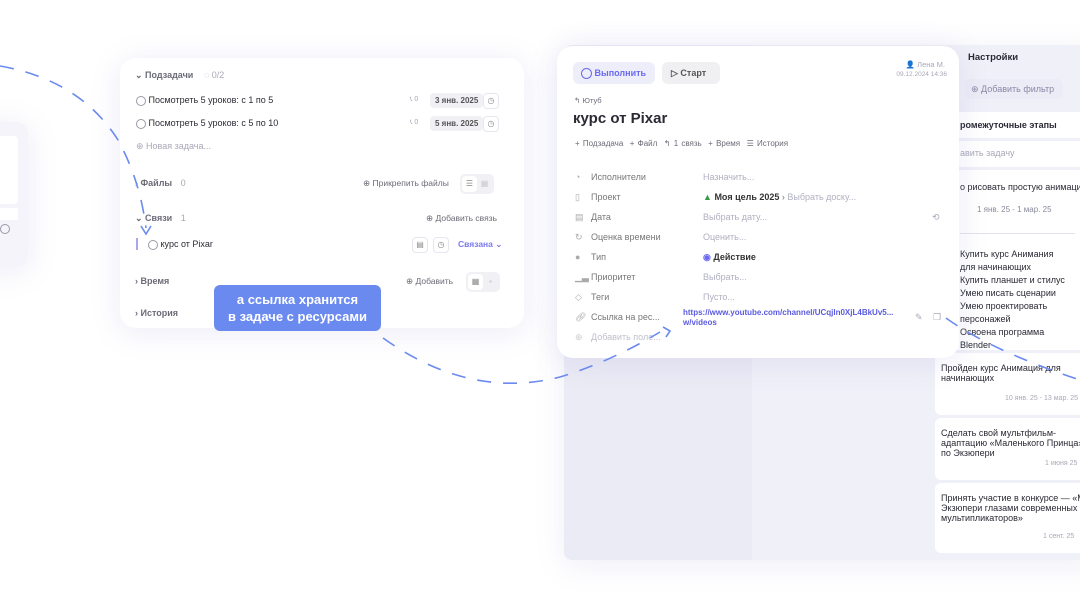 This screenshot has height=608, width=1080. I want to click on links-button: ↰ 1 связь, so click(682, 143).